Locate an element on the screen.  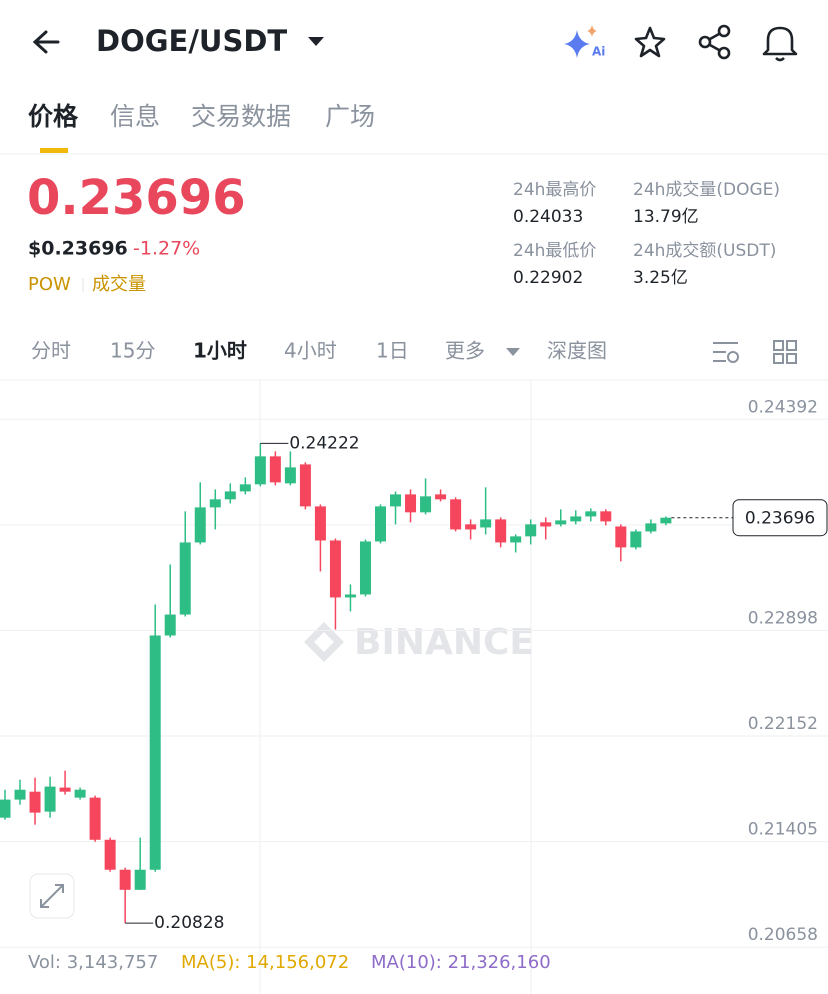
stat-label: 24h成交额(USDT) is located at coordinates (704, 251).